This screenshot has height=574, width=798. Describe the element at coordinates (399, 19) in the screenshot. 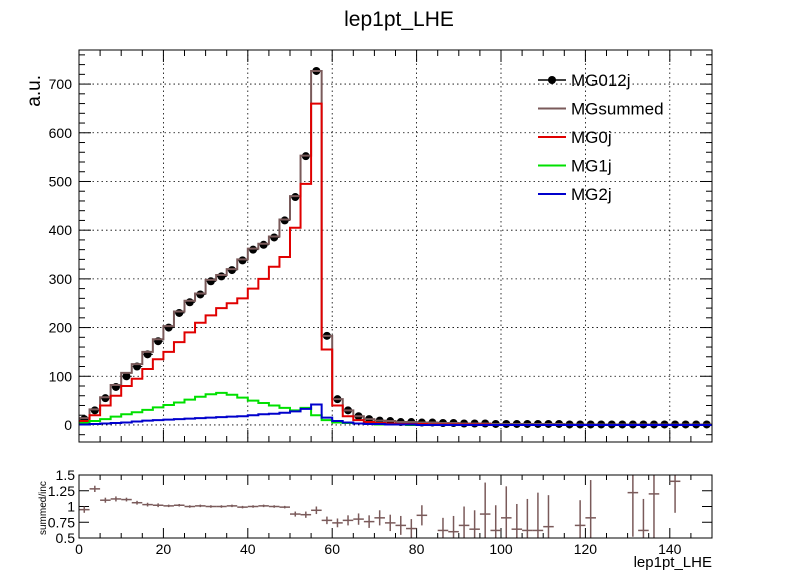

I see `chart-title: lep1pt_LHE` at that location.